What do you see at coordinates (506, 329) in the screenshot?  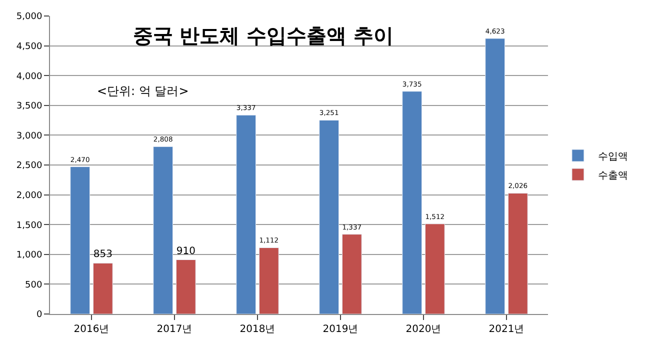 I see `x-tick-label: 2021년` at bounding box center [506, 329].